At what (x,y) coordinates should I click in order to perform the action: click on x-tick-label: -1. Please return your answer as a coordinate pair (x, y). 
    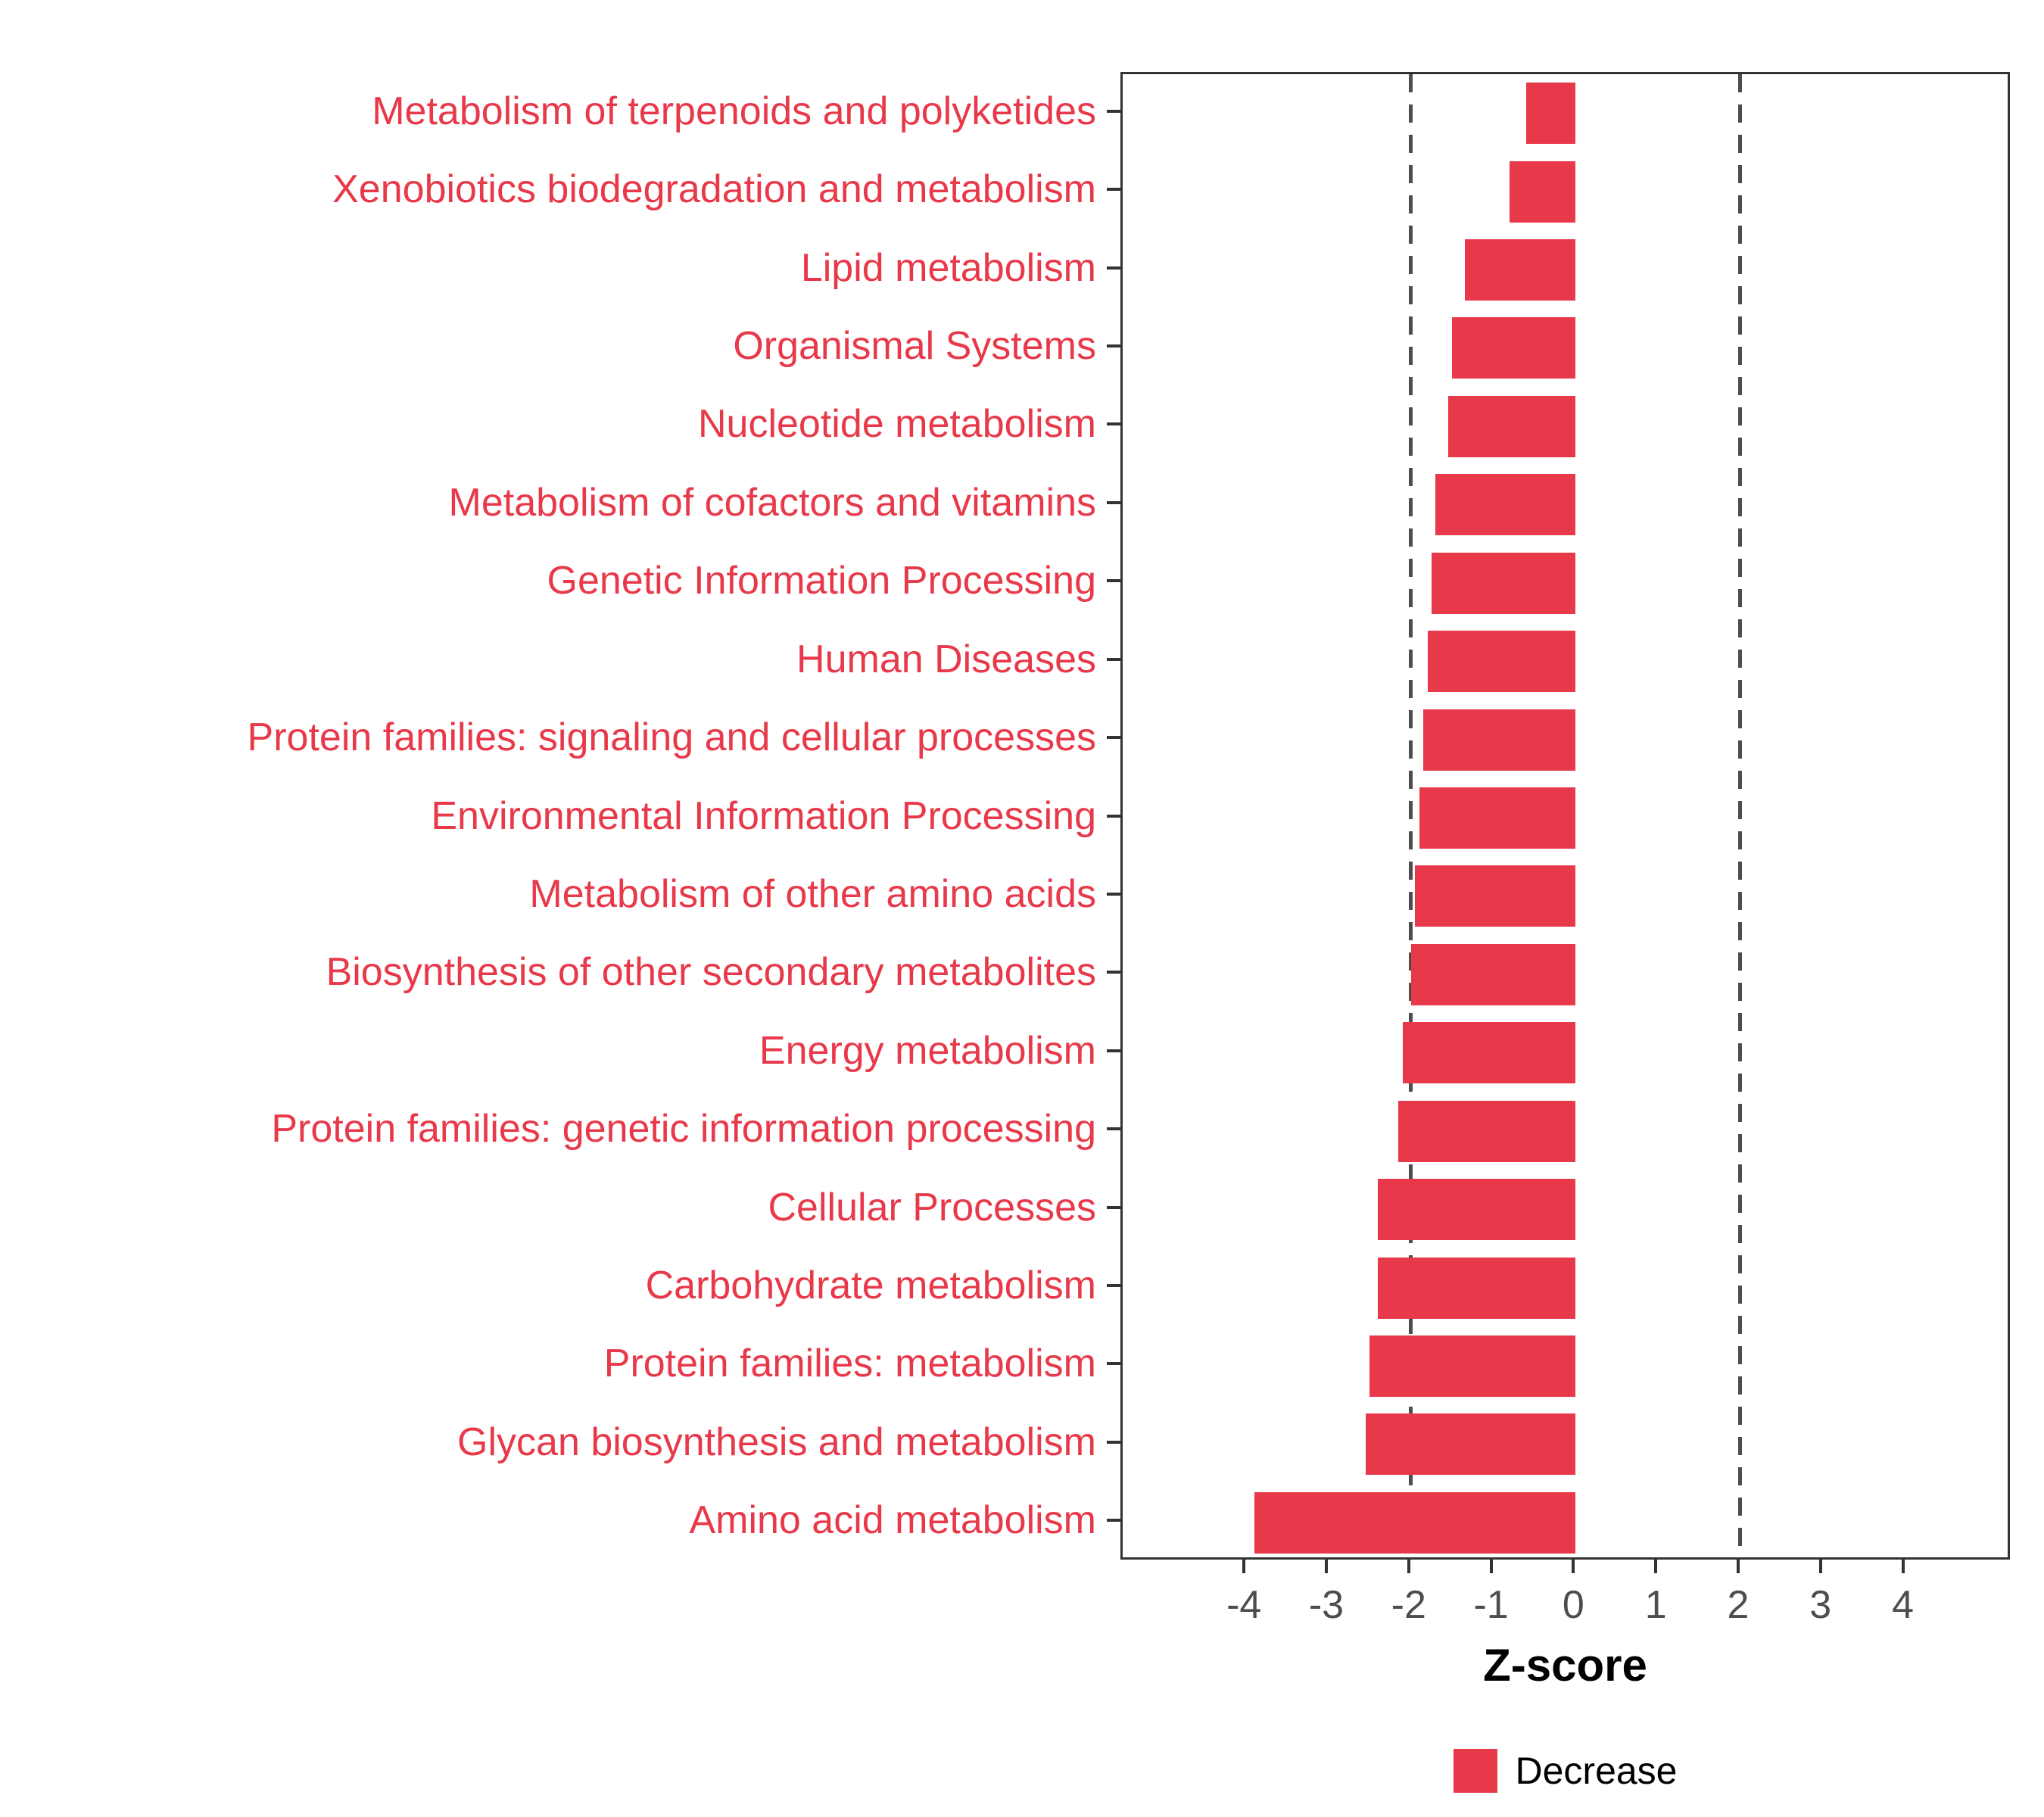
    Looking at the image, I should click on (1491, 1605).